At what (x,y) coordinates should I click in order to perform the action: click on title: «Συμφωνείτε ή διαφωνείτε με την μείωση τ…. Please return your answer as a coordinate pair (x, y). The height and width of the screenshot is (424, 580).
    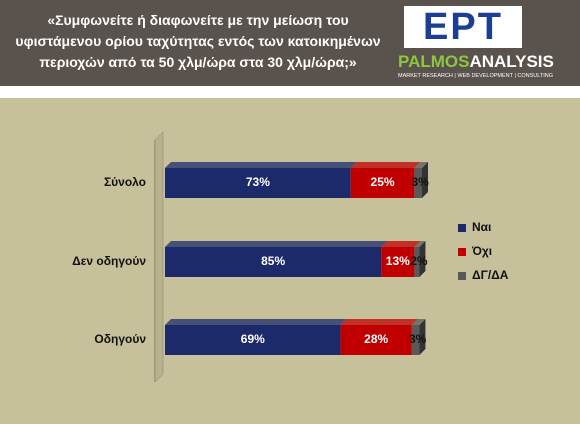
    Looking at the image, I should click on (198, 41).